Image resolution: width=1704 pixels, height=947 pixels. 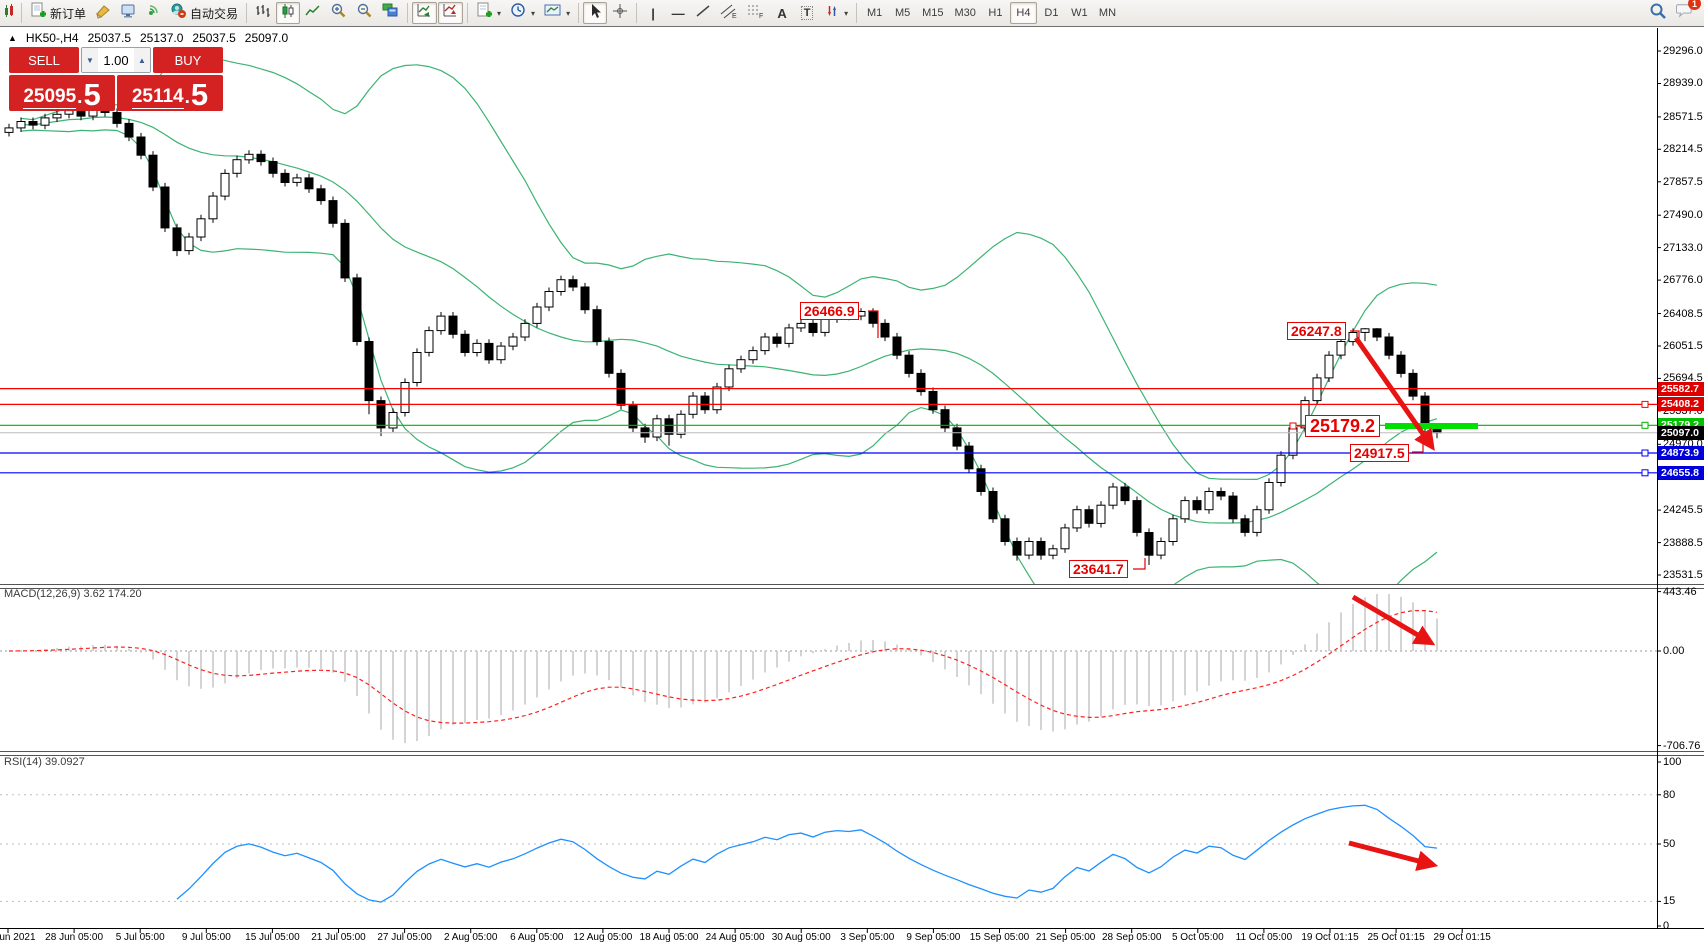 What do you see at coordinates (999, 937) in the screenshot?
I see `date-axis-label: 15 Sep 05:00` at bounding box center [999, 937].